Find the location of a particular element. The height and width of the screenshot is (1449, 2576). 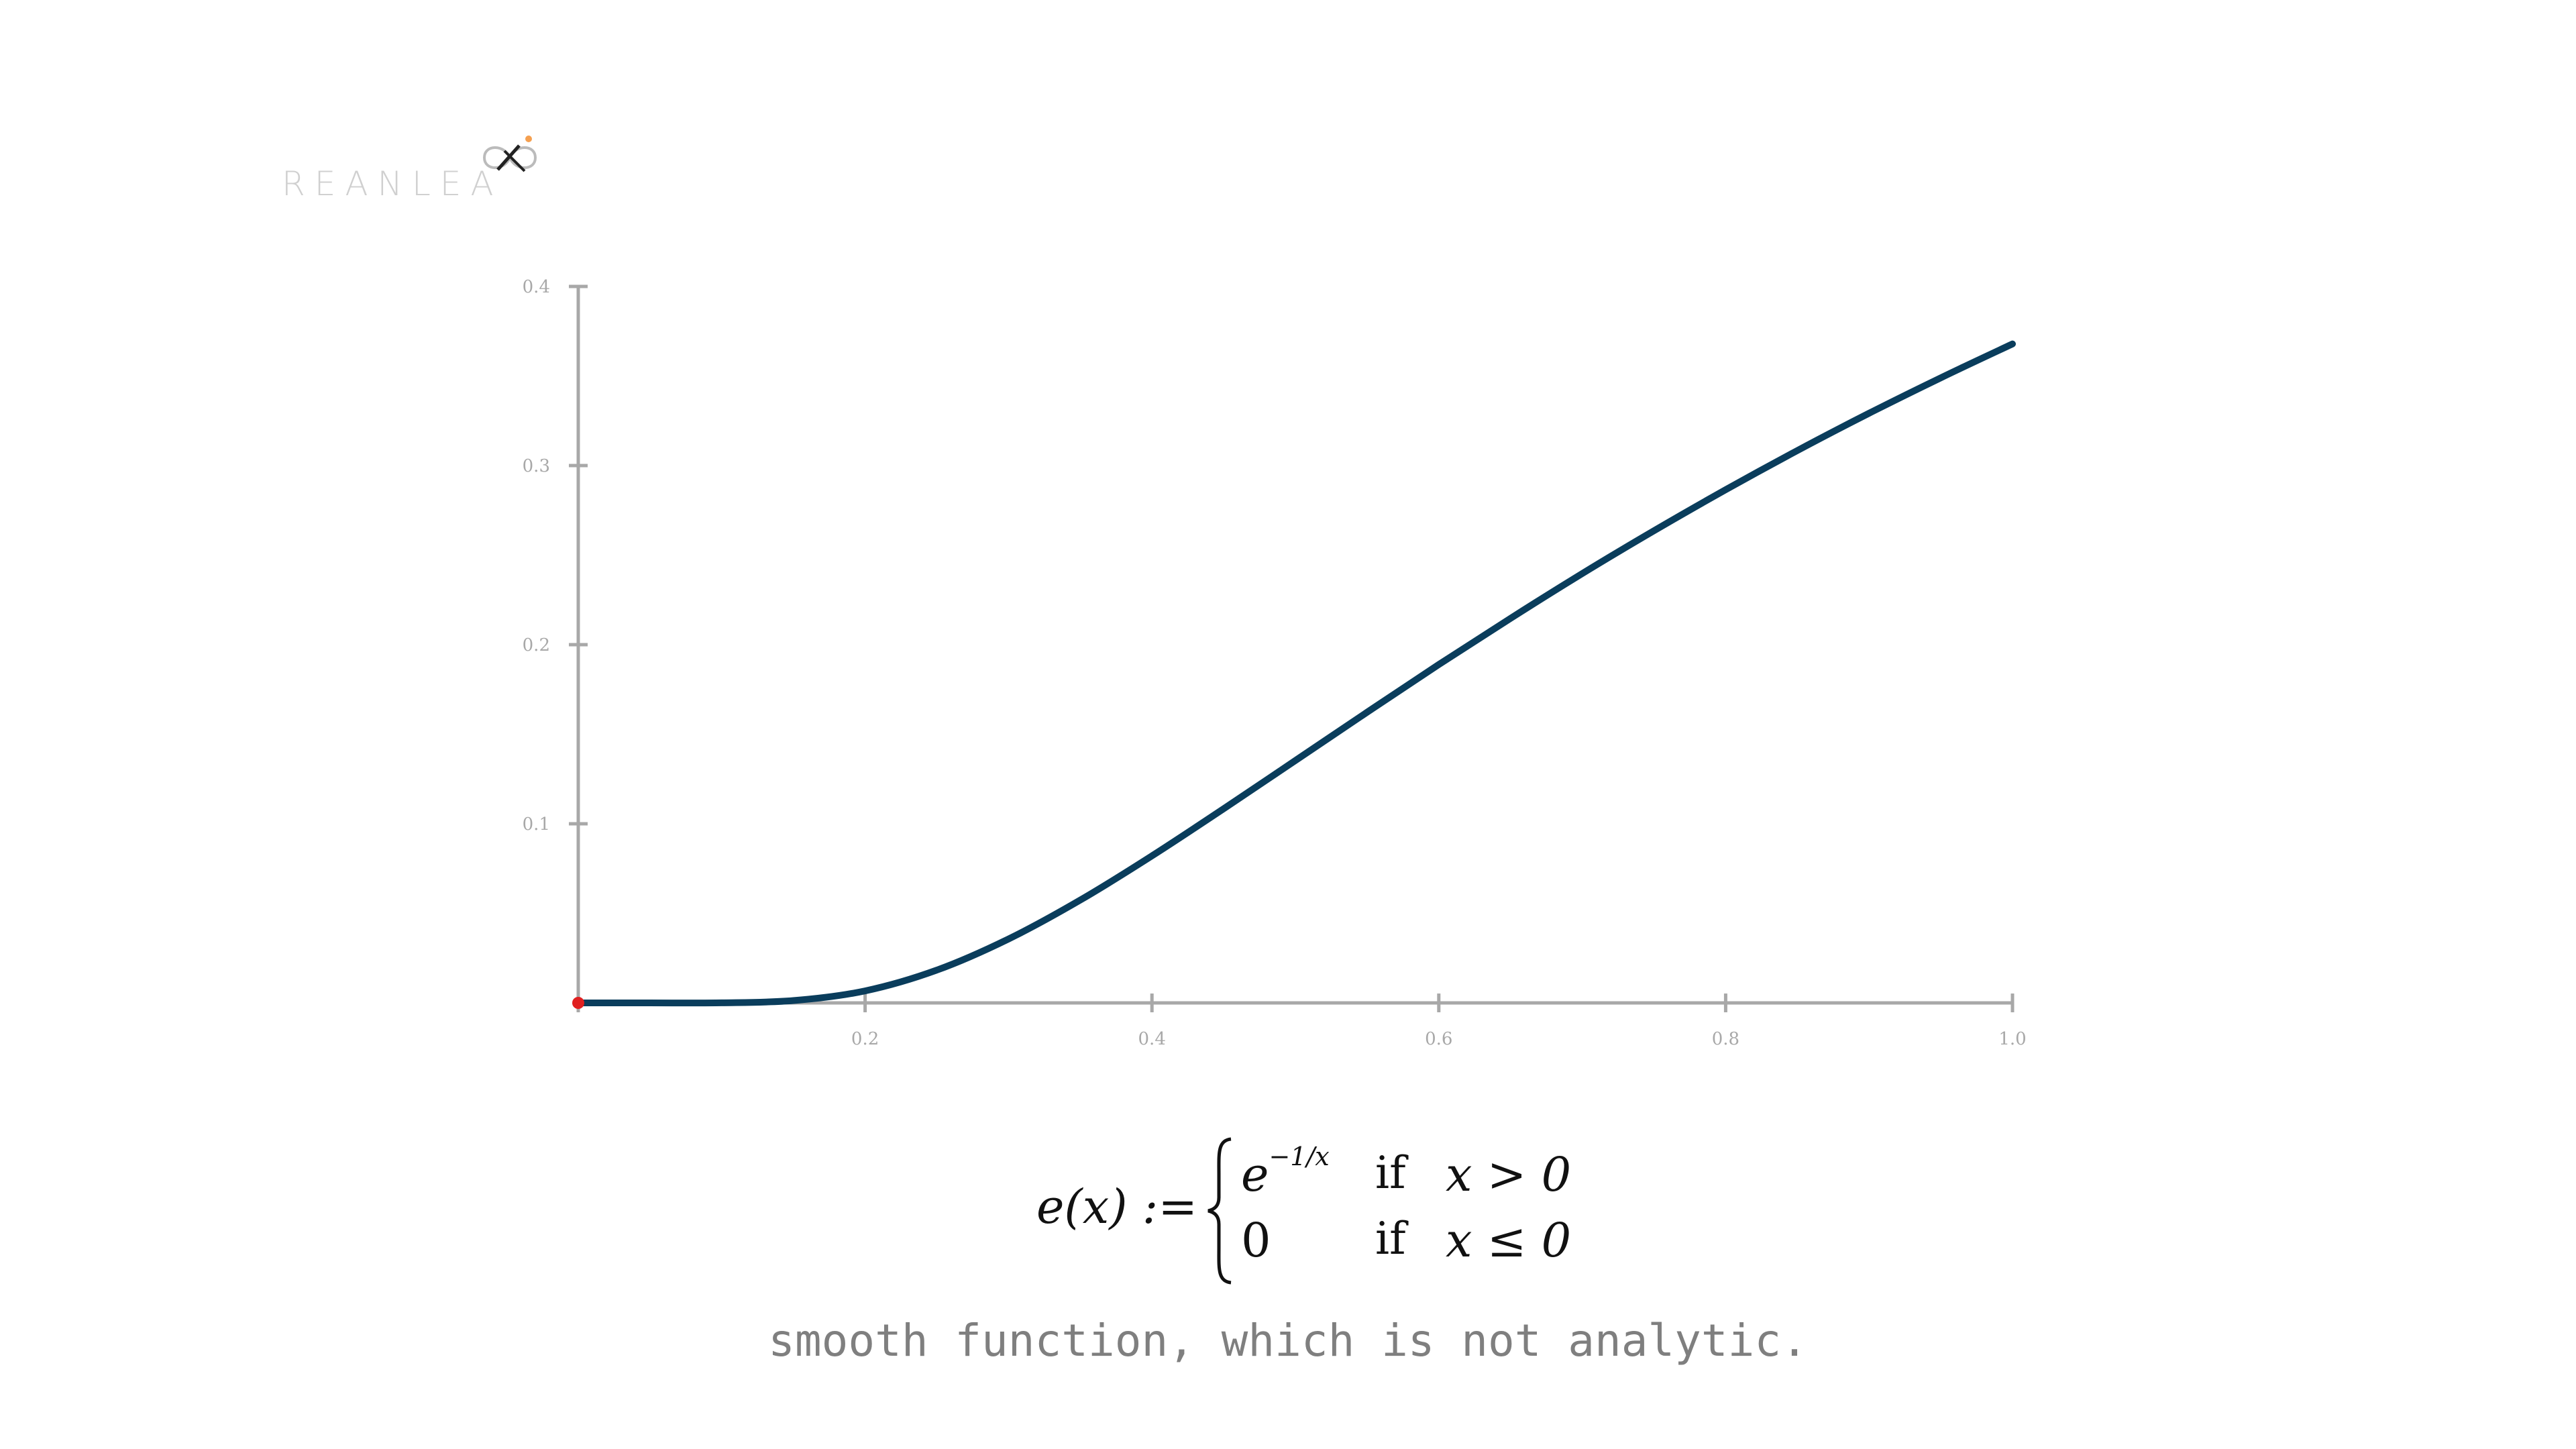

origin-point is located at coordinates (578, 1003).